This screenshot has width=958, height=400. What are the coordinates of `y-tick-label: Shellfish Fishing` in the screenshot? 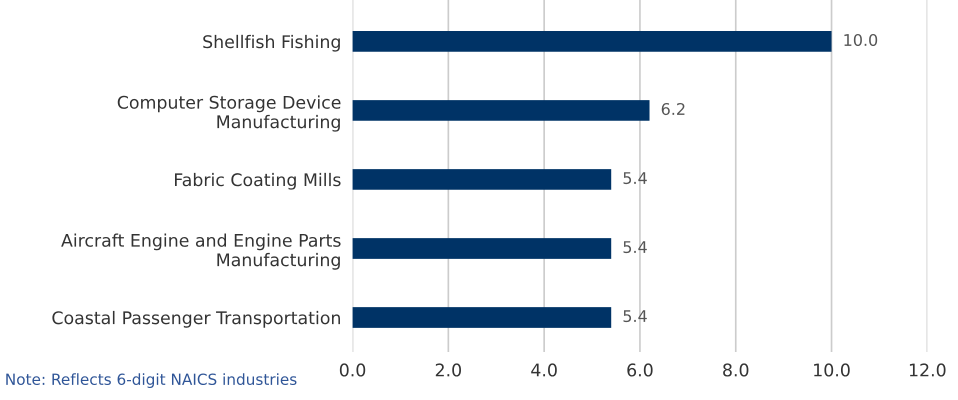 It's located at (271, 43).